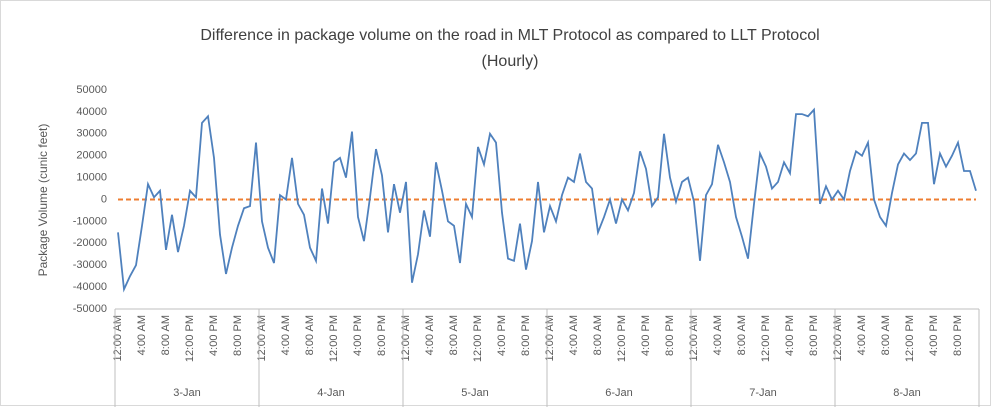 This screenshot has width=992, height=407. Describe the element at coordinates (475, 393) in the screenshot. I see `x-group-label: 5-Jan` at that location.